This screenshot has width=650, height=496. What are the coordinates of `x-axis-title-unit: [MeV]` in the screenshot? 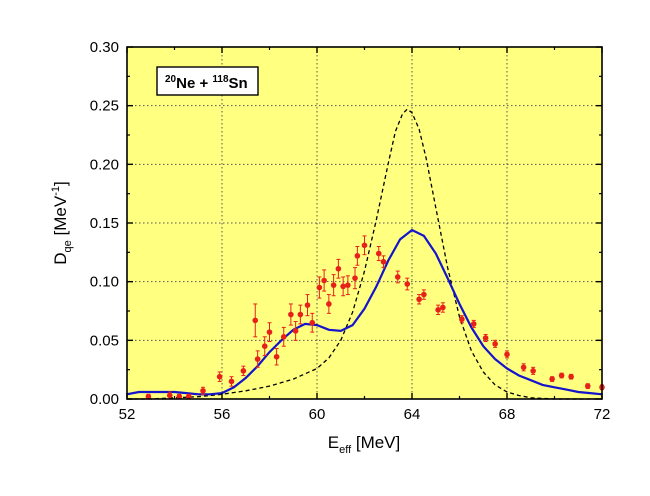 It's located at (375, 442).